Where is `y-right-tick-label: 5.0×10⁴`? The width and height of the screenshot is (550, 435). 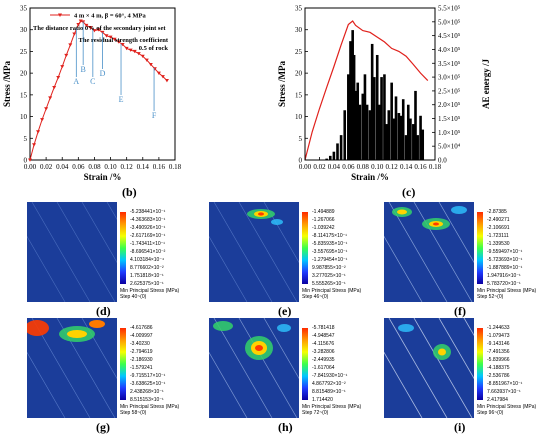
y-right-tick-label: 5.0×10⁴ is located at coordinates (449, 147).